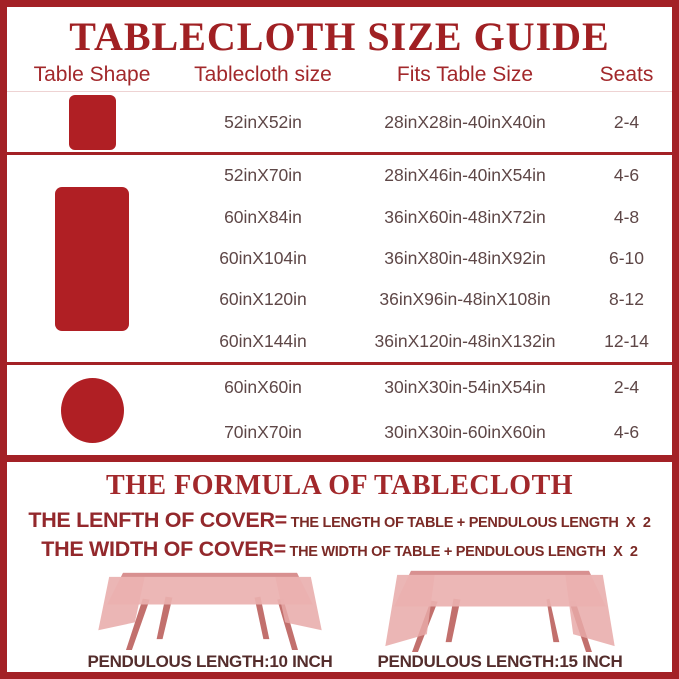 This screenshot has height=679, width=679. What do you see at coordinates (465, 387) in the screenshot?
I see `fits-table-size-value: 30inX30in-54inX54in` at bounding box center [465, 387].